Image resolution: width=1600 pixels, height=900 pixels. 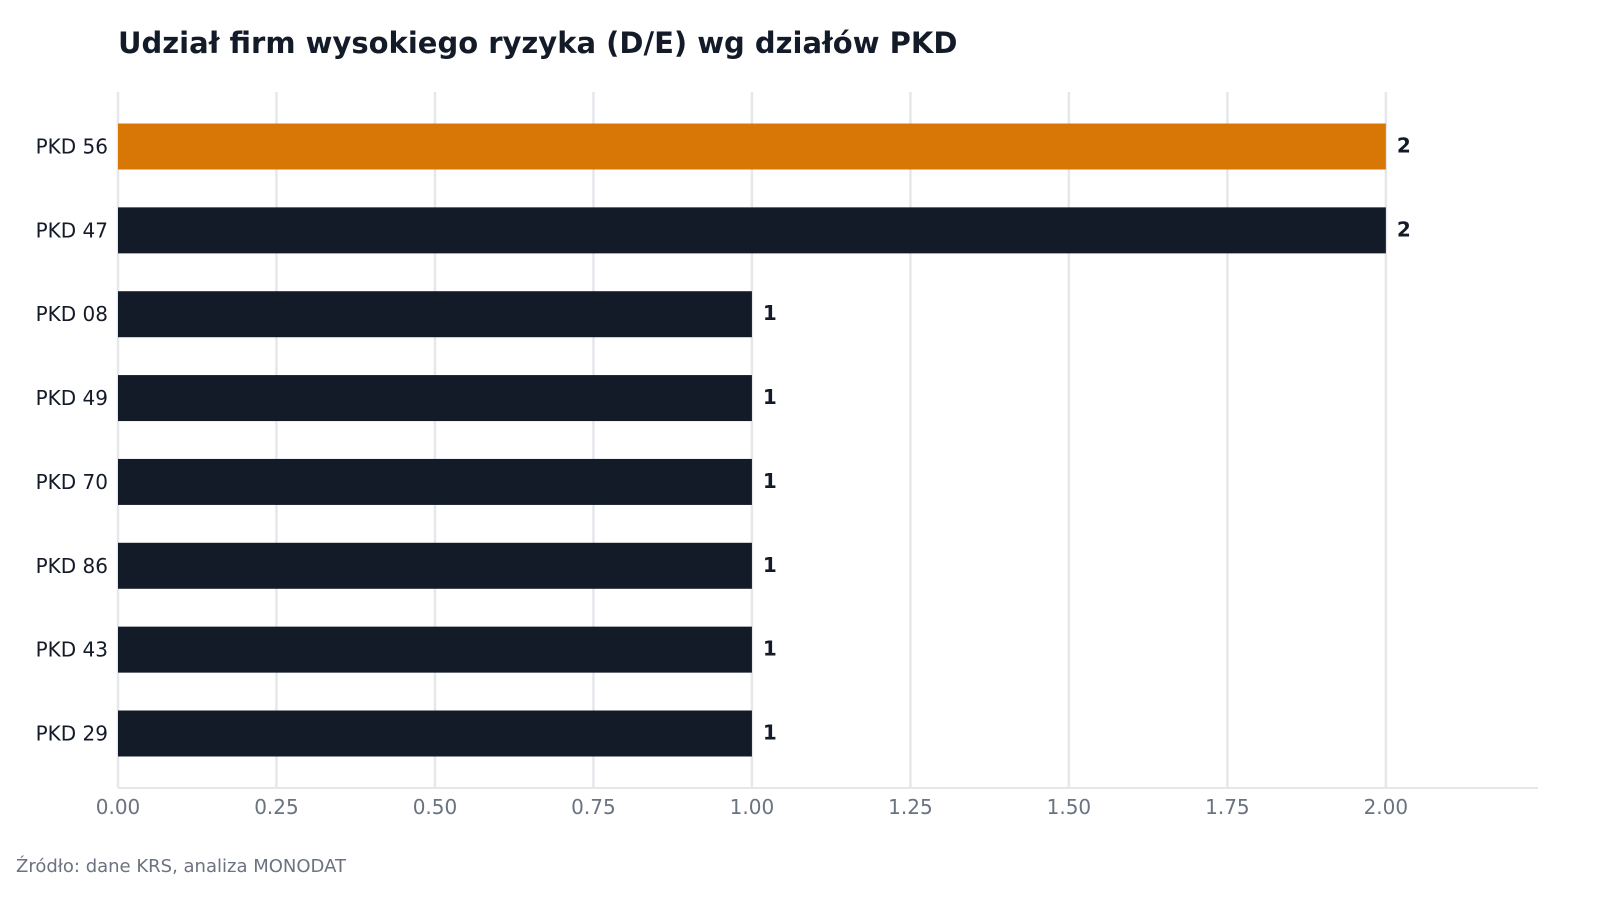 I want to click on category-label: PKD 70, so click(x=72, y=482).